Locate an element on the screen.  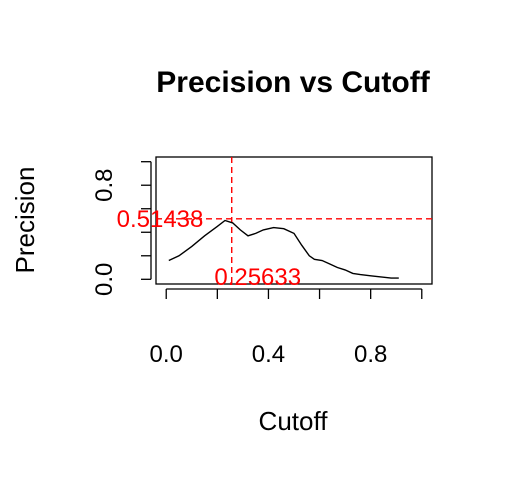
y-axis: 0.0 0.8 is located at coordinates (121, 228).